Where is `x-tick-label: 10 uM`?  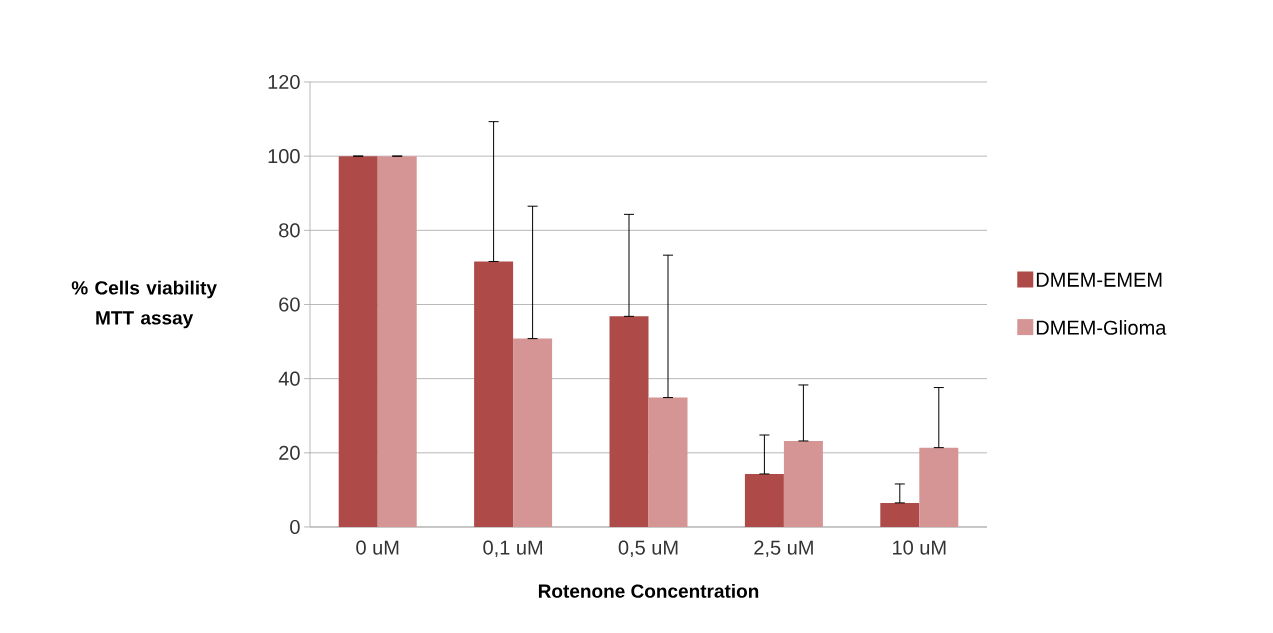 x-tick-label: 10 uM is located at coordinates (919, 547).